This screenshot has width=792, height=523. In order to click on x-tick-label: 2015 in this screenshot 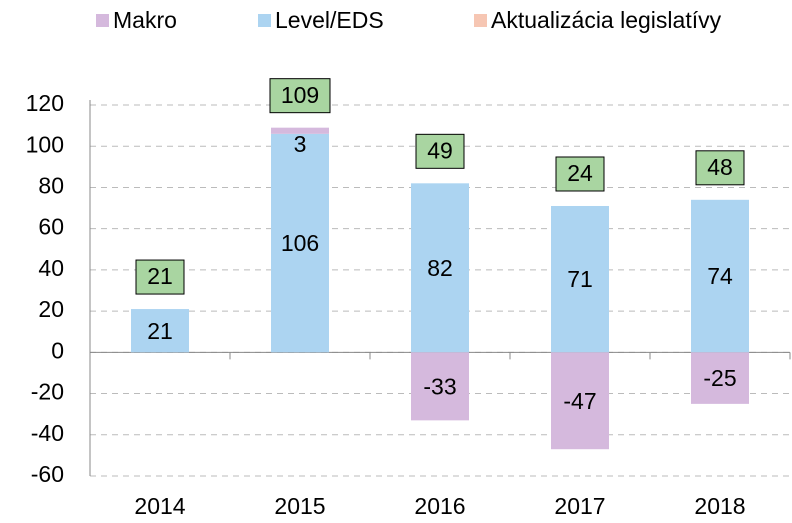, I will do `click(299, 506)`.